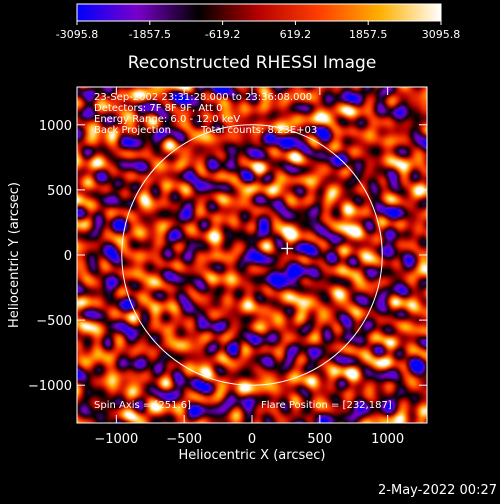 This screenshot has height=504, width=500. Describe the element at coordinates (287, 248) in the screenshot. I see `flare-marker` at that location.